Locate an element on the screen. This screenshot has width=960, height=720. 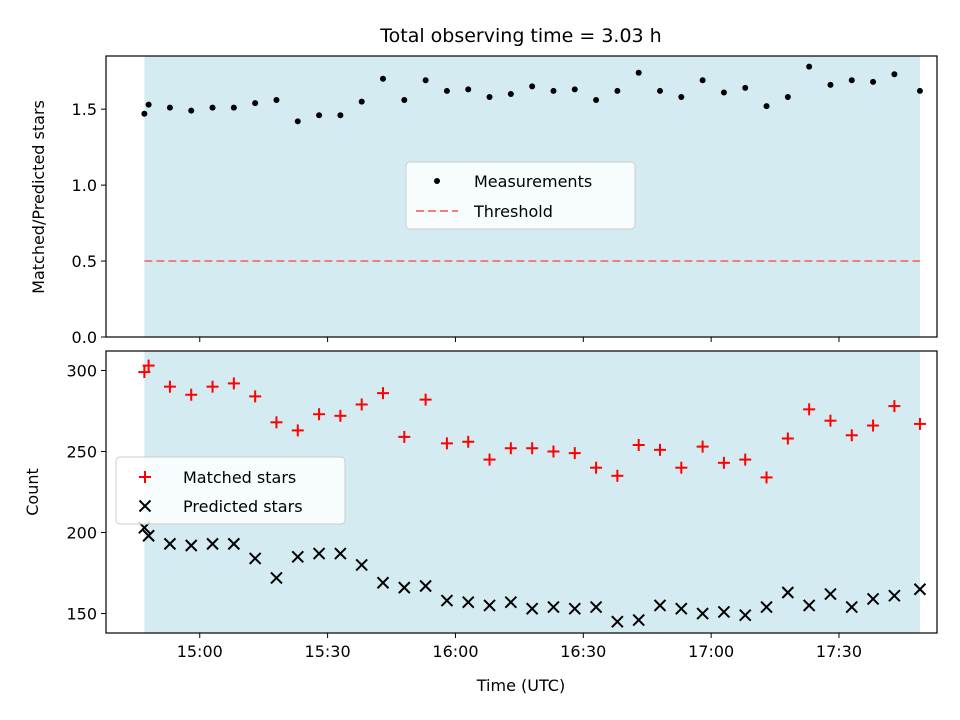
x-tick-label: 15:30 is located at coordinates (328, 651).